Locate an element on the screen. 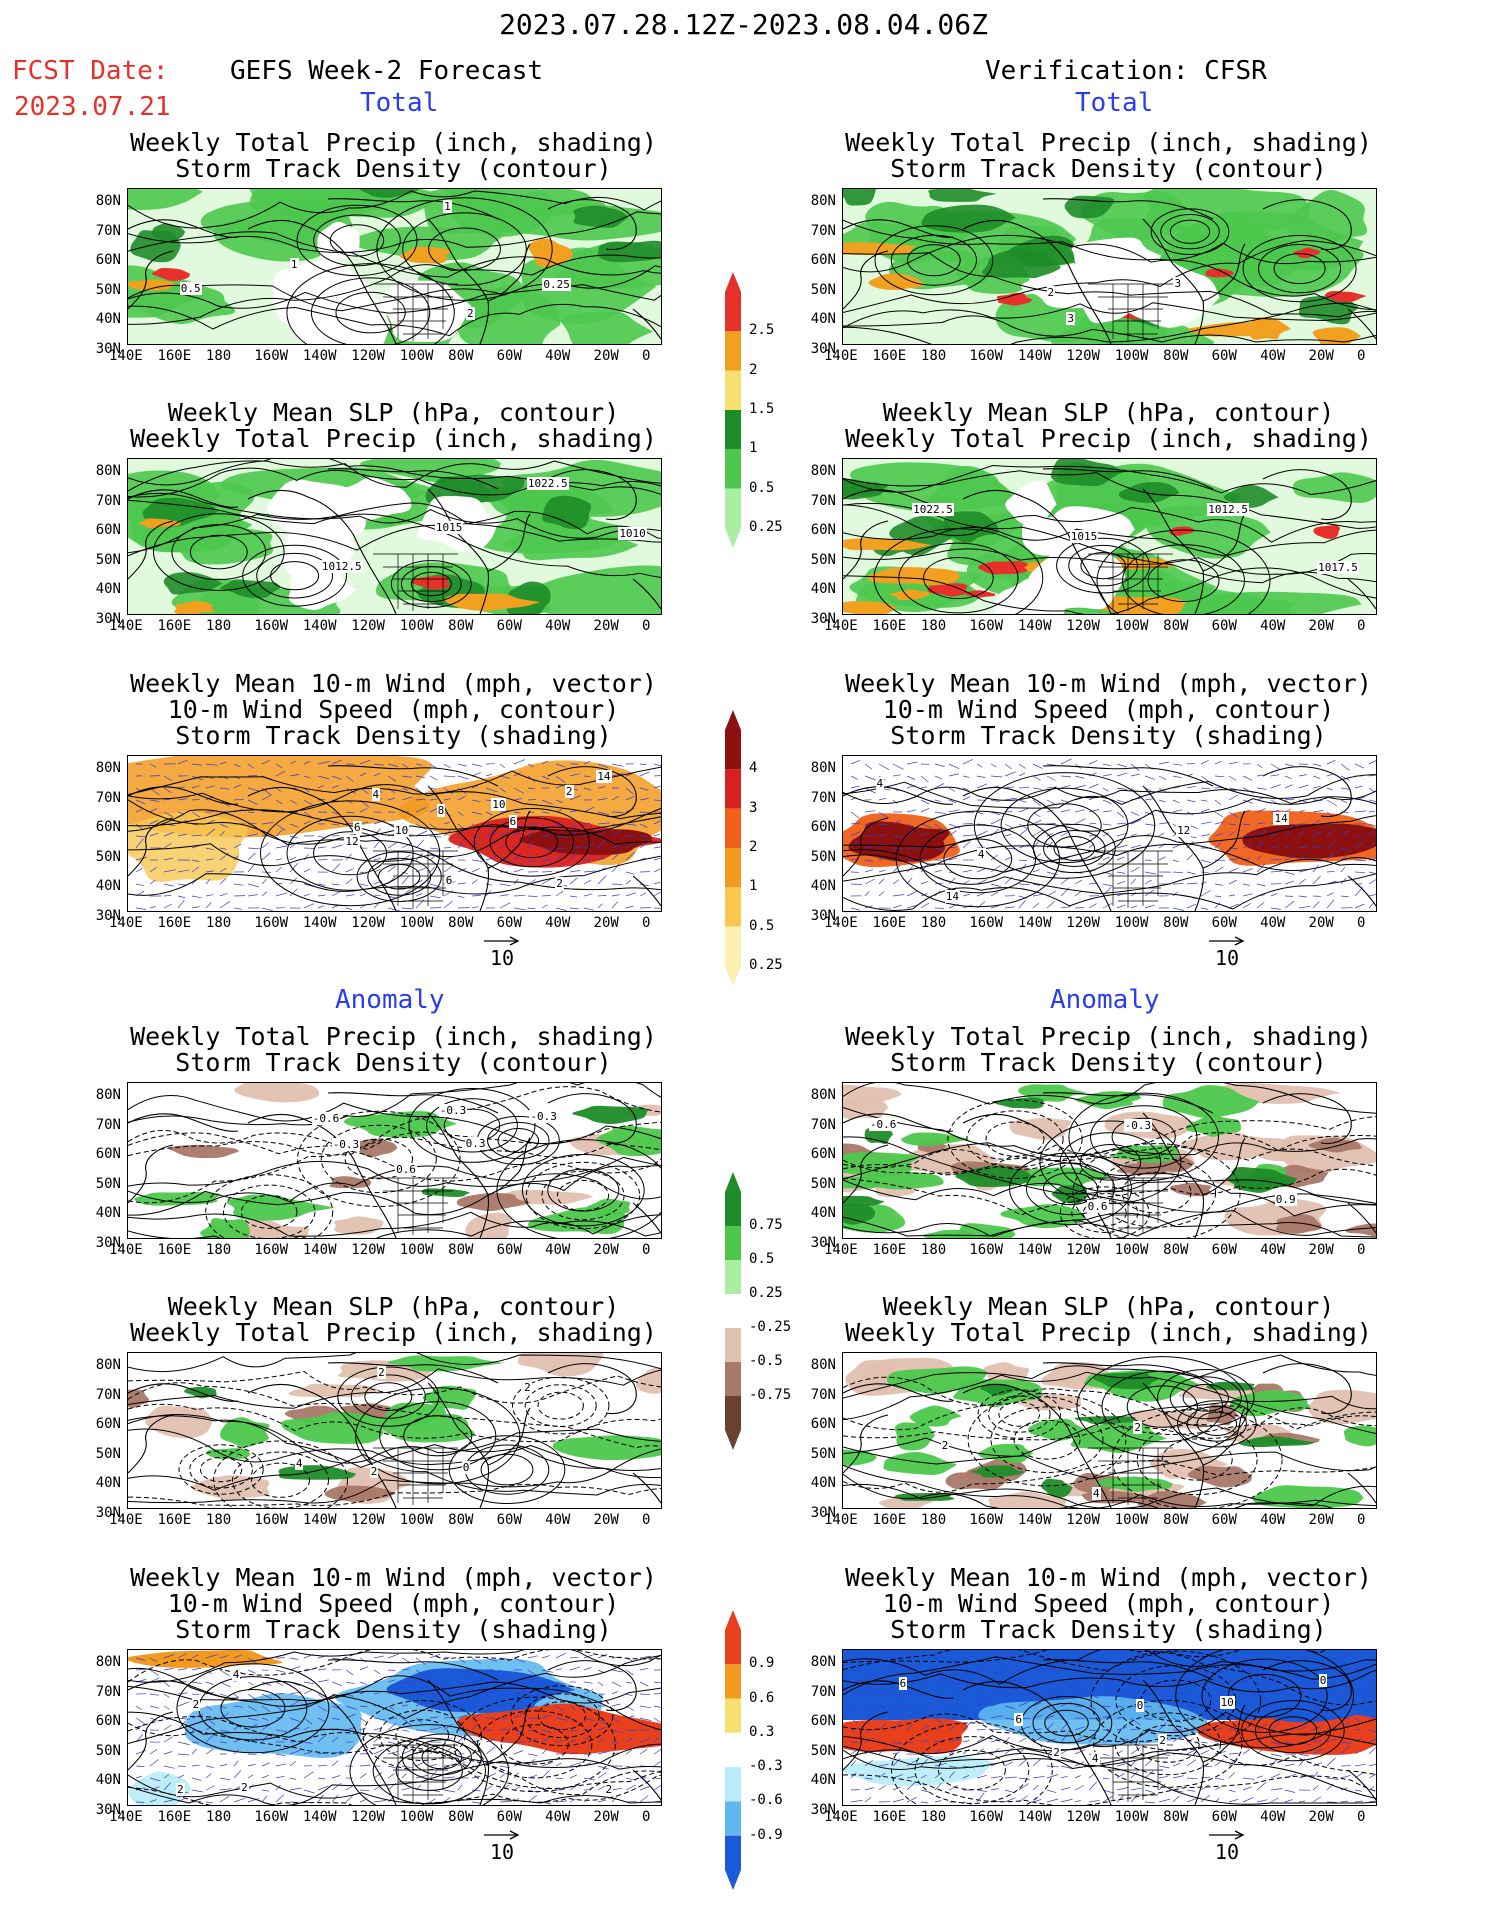  obs-total-wind-map: 4 12 14 14 4 is located at coordinates (1109, 833).